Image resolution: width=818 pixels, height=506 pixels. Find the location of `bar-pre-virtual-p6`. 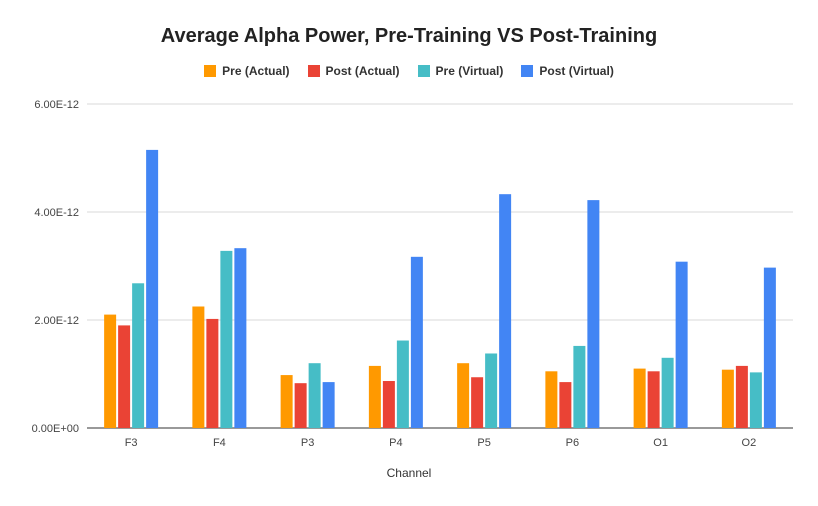

bar-pre-virtual-p6 is located at coordinates (579, 386).